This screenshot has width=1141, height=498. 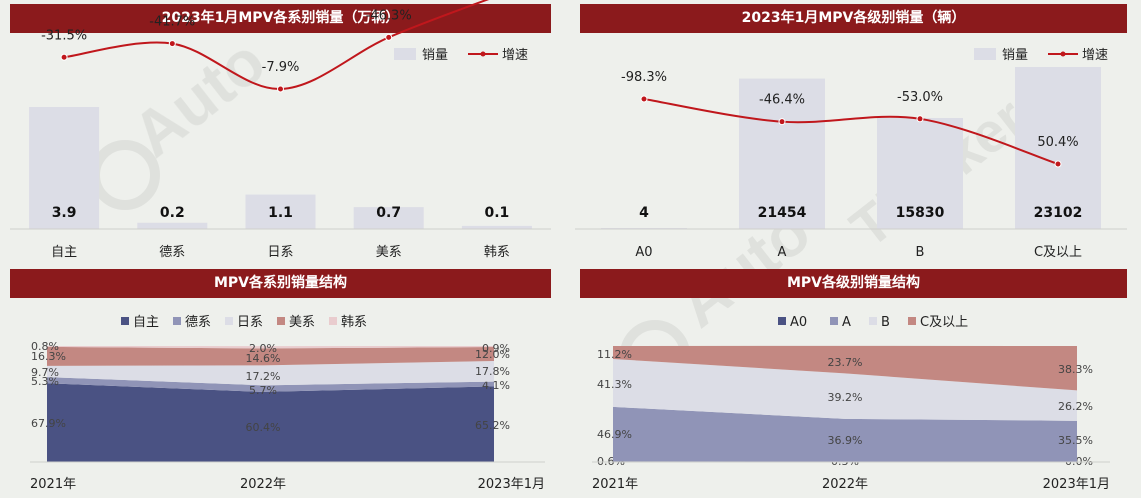 I want to click on chart1-legend-growth-label: 增速, so click(x=515, y=55).